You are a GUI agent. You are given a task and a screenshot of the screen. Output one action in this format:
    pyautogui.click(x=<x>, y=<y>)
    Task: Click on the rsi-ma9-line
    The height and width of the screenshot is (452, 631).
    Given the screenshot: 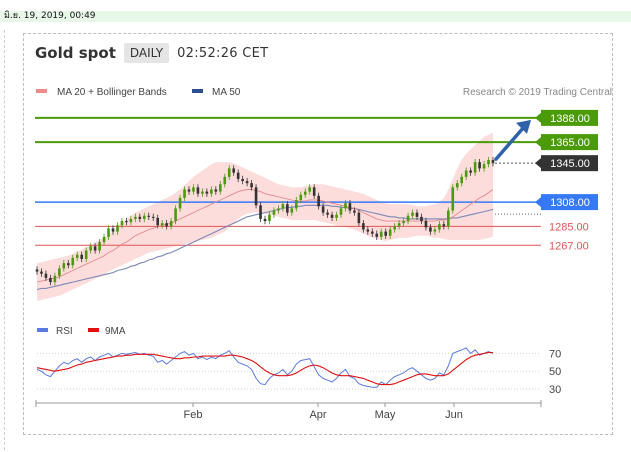 What is the action you would take?
    pyautogui.click(x=264, y=368)
    